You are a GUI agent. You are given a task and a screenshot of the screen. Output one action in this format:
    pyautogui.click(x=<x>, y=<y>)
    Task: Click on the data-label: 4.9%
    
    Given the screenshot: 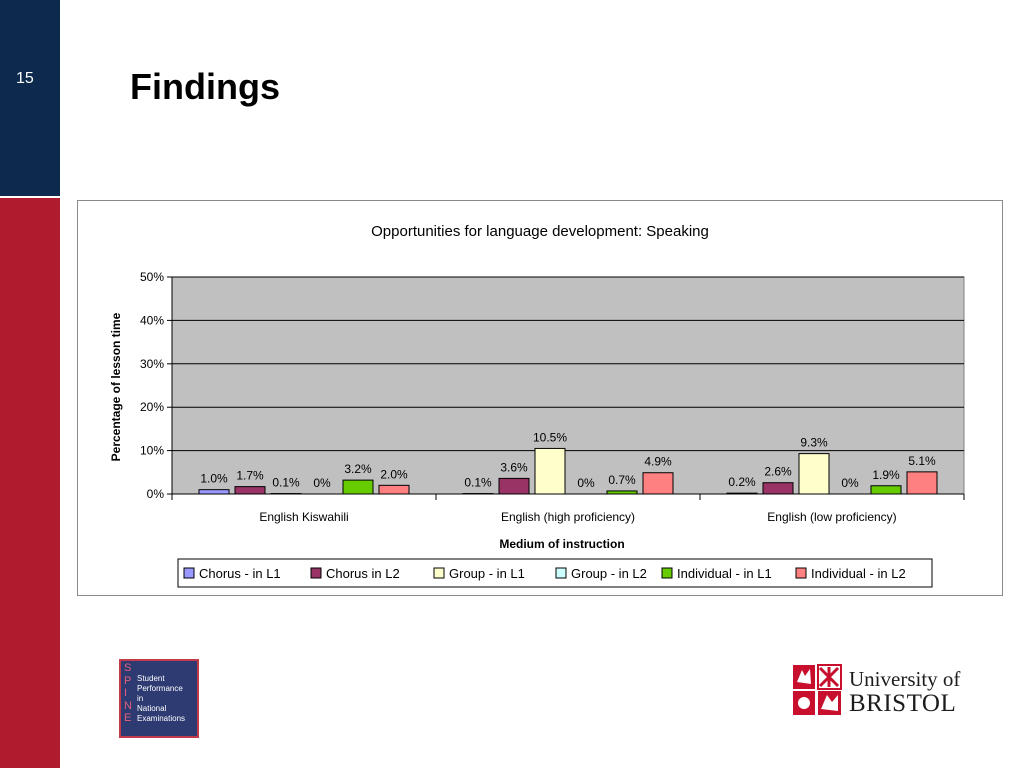 What is the action you would take?
    pyautogui.click(x=658, y=462)
    